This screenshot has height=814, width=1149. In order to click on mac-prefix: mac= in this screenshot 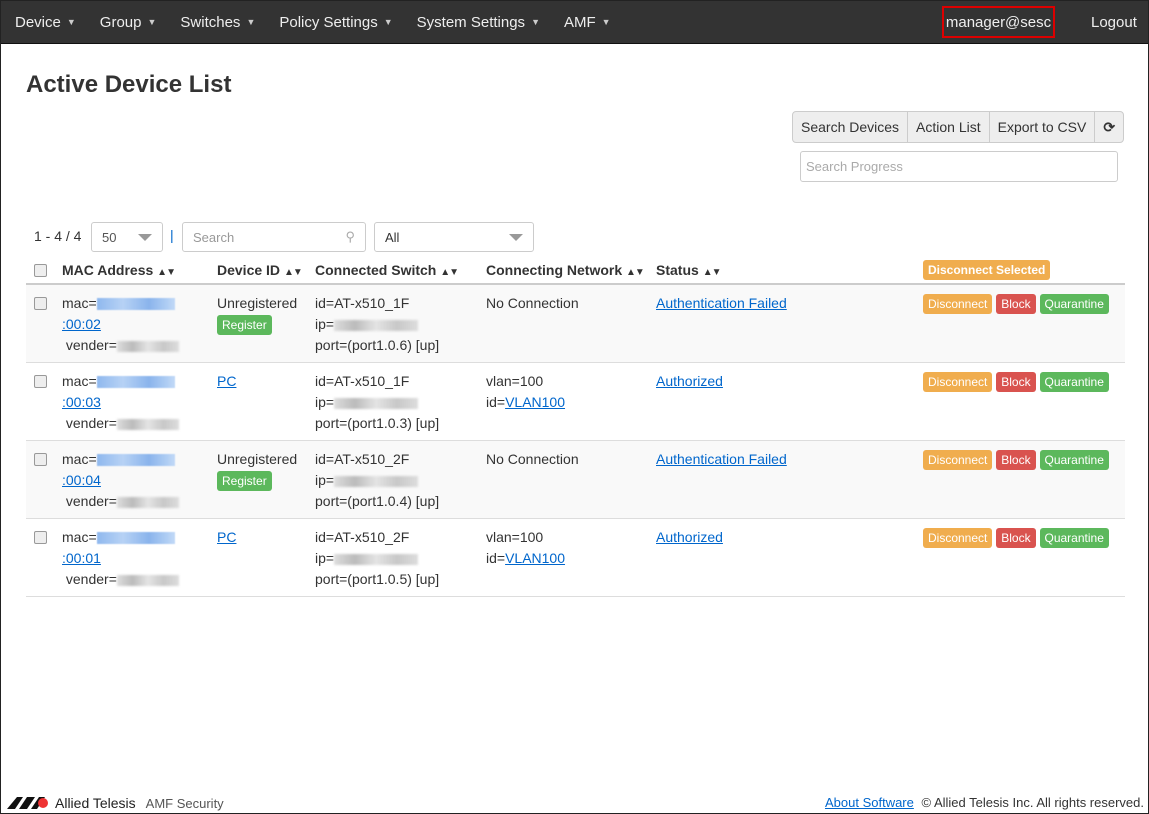, I will do `click(79, 459)`.